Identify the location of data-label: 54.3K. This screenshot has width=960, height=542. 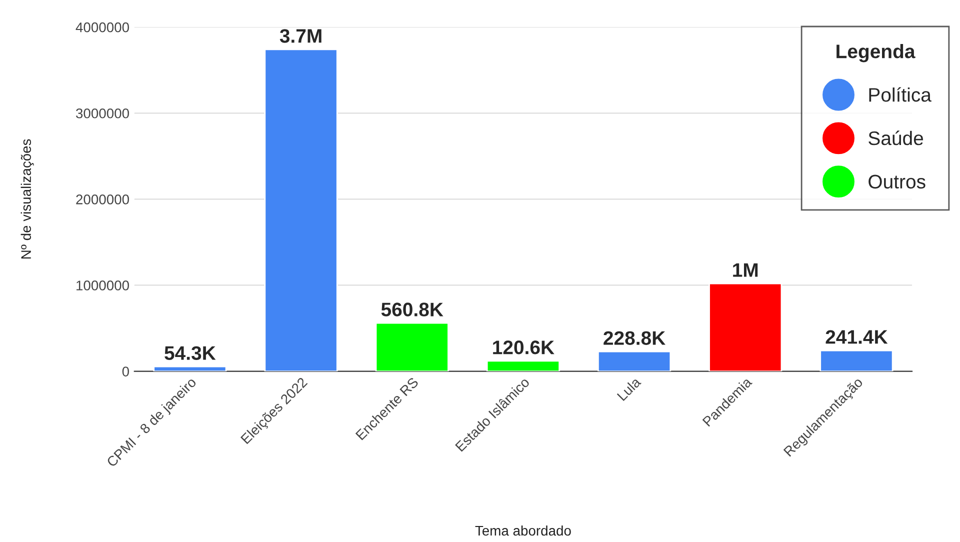
(190, 353).